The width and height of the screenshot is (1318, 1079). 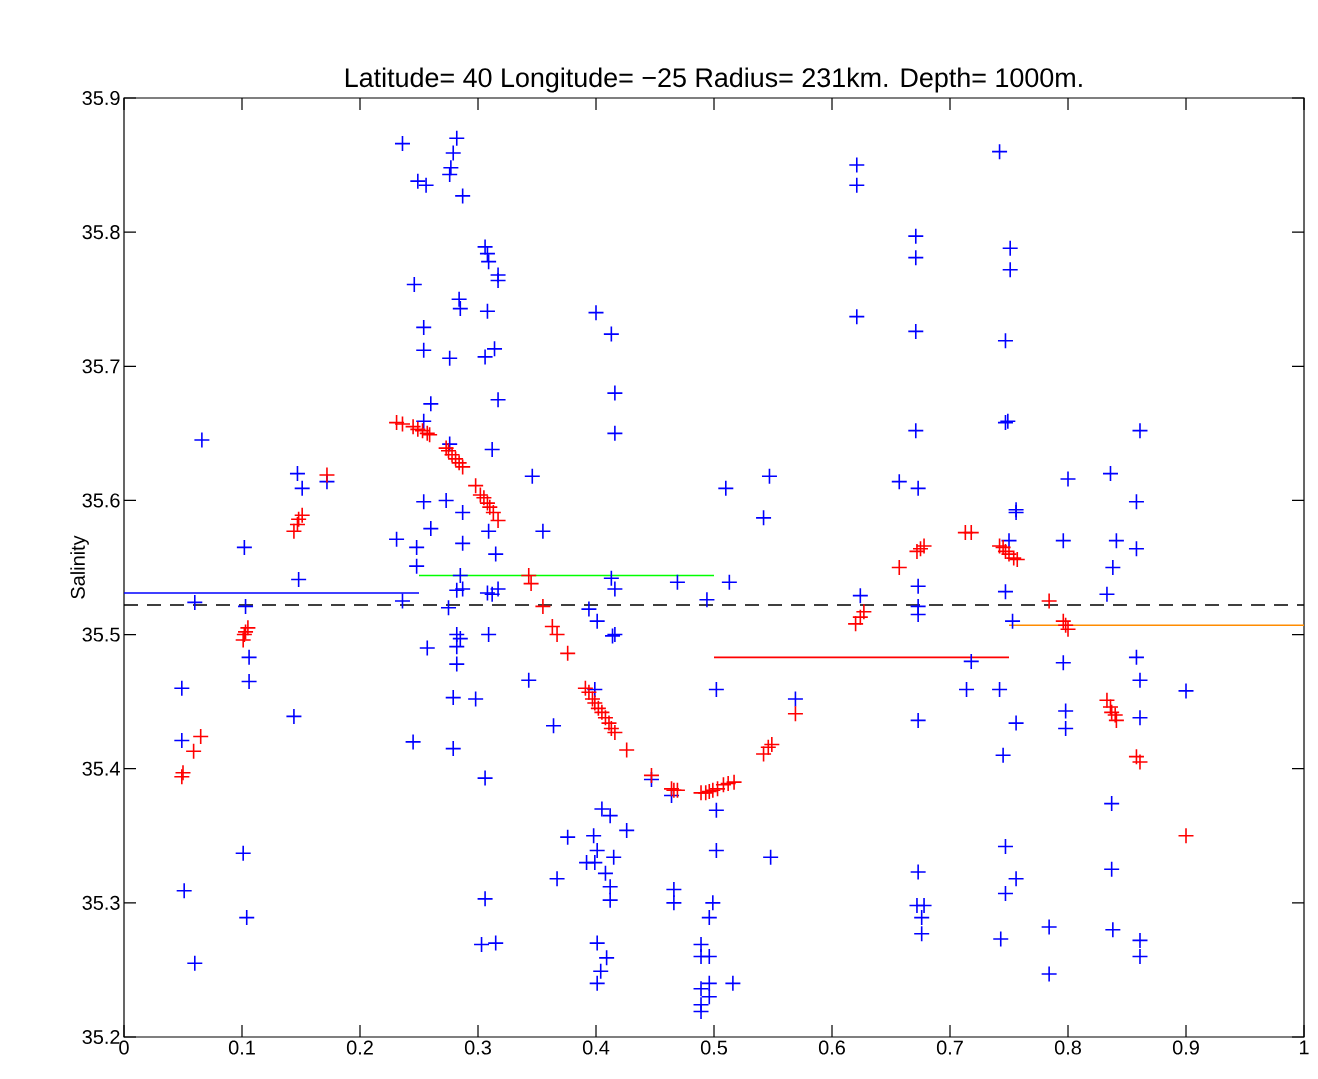 What do you see at coordinates (714, 1047) in the screenshot?
I see `x-tick-label: 0.5` at bounding box center [714, 1047].